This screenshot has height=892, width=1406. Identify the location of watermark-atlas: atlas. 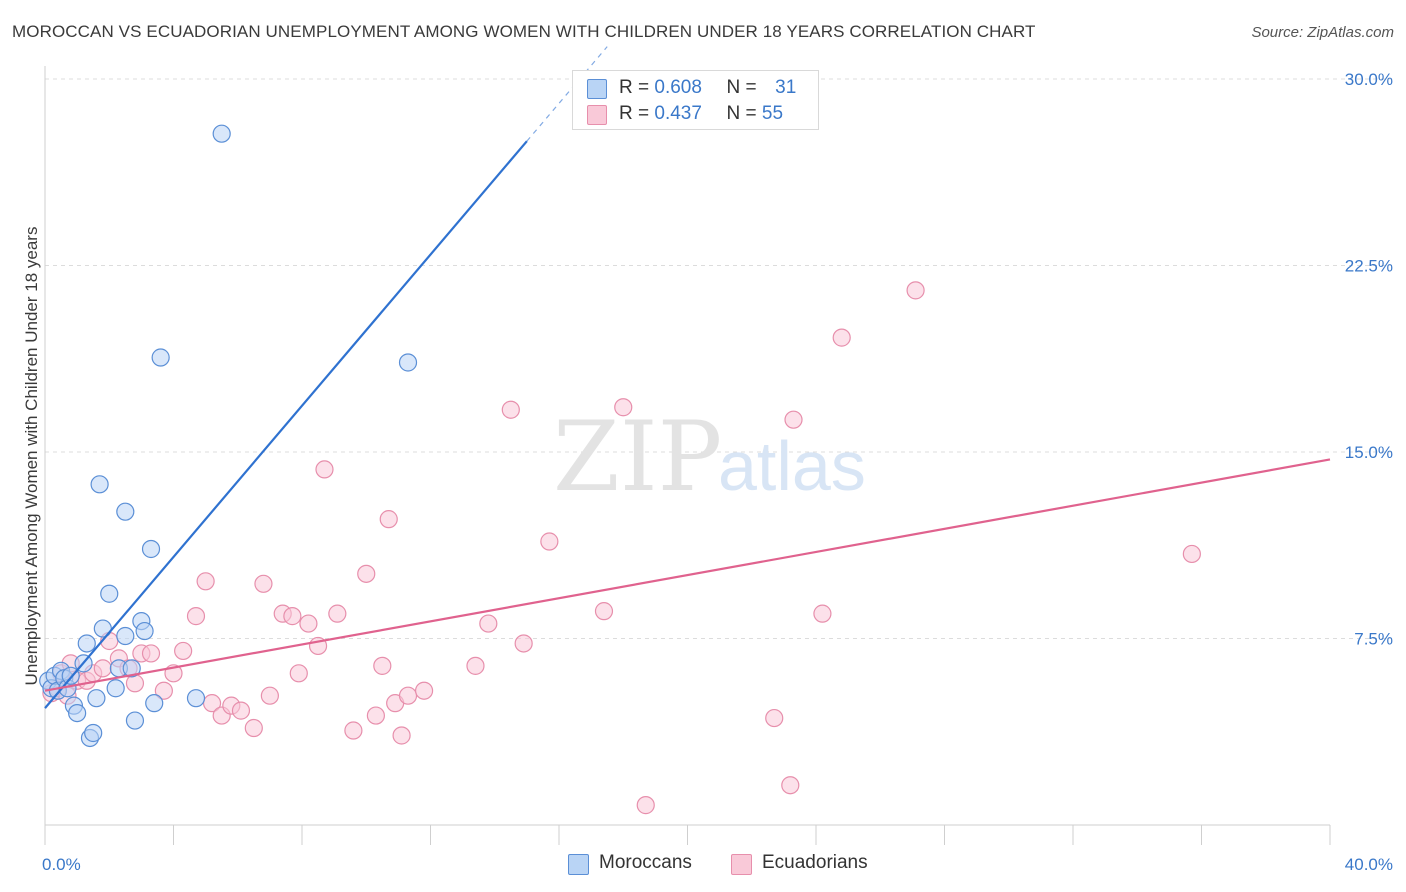
(792, 466).